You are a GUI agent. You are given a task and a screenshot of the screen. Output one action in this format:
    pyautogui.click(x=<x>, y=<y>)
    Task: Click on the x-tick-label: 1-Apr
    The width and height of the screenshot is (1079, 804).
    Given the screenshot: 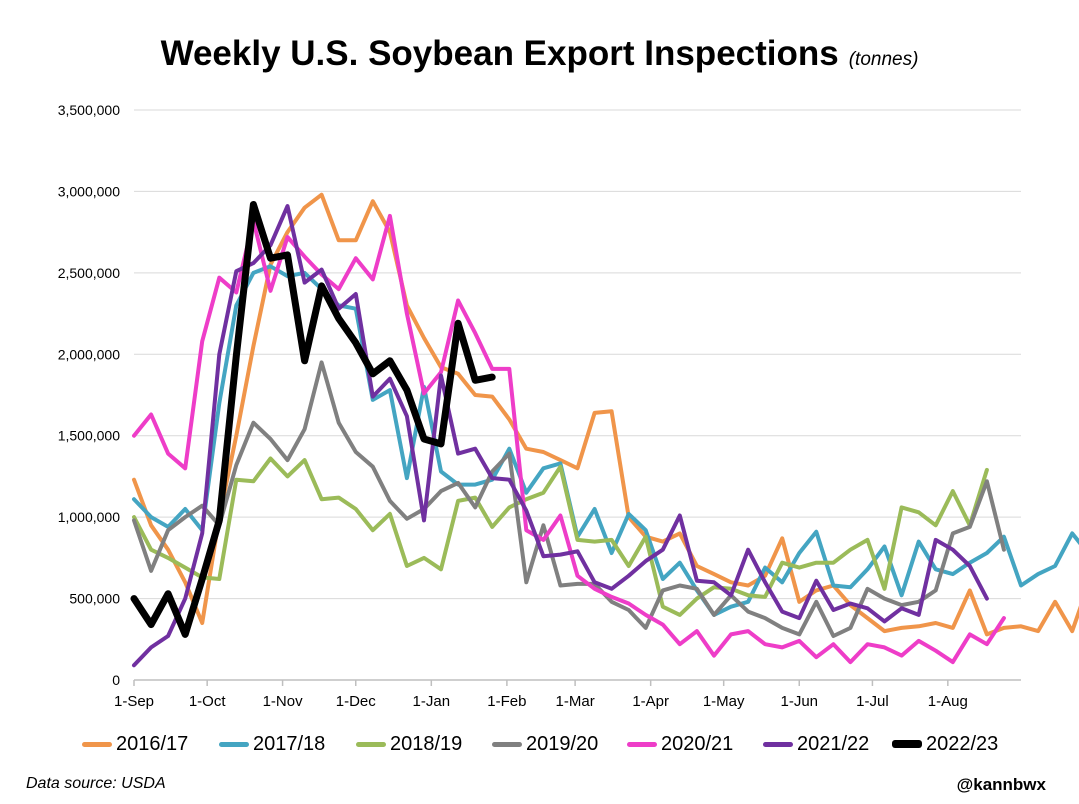 What is the action you would take?
    pyautogui.click(x=650, y=701)
    